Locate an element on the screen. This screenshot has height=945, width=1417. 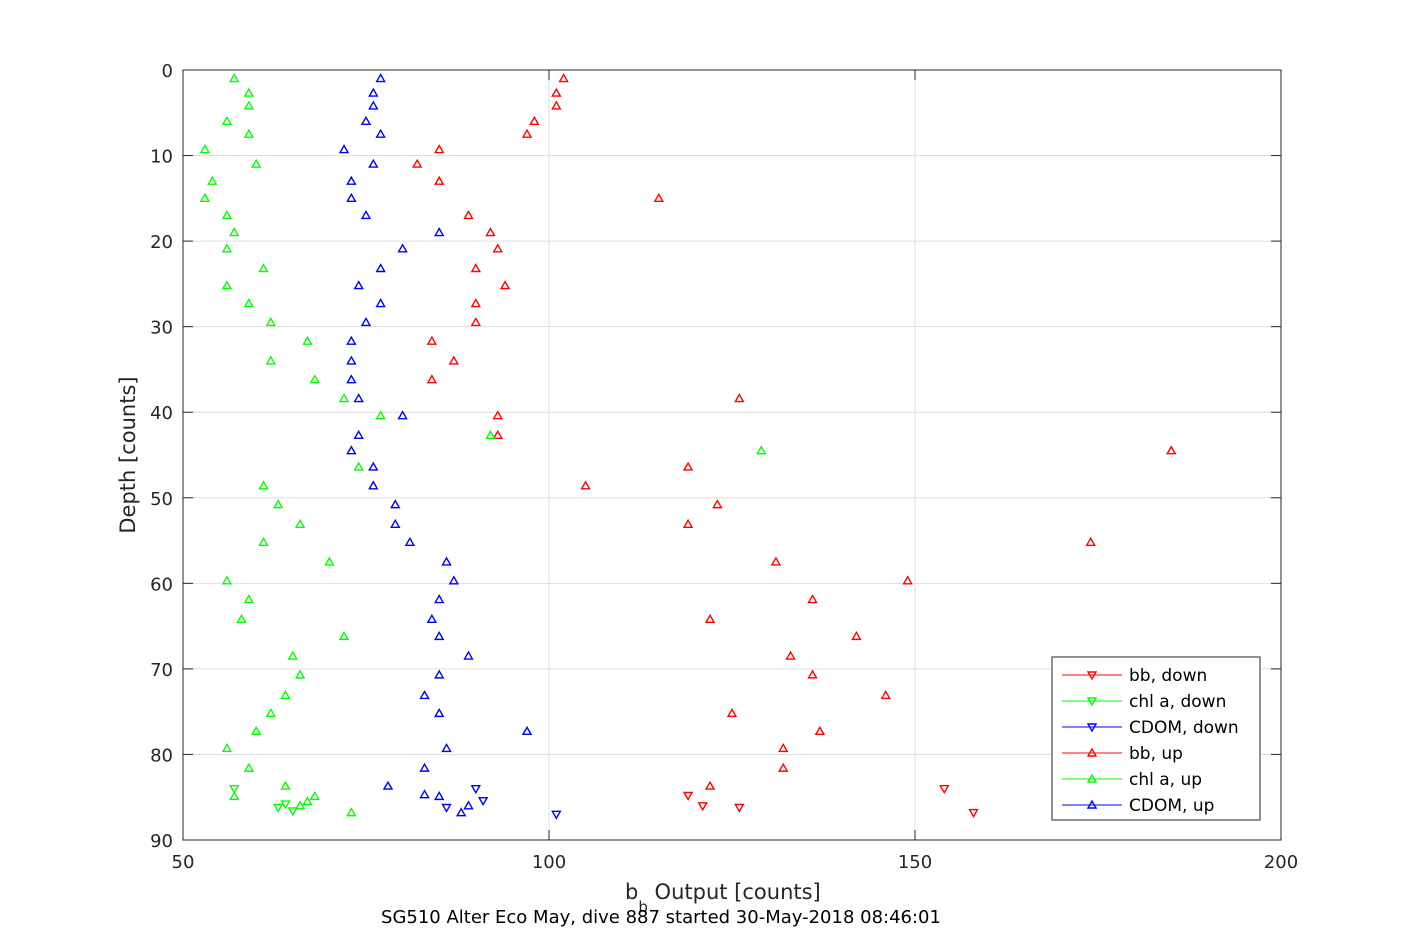
y-tick-label: 60 is located at coordinates (161, 584).